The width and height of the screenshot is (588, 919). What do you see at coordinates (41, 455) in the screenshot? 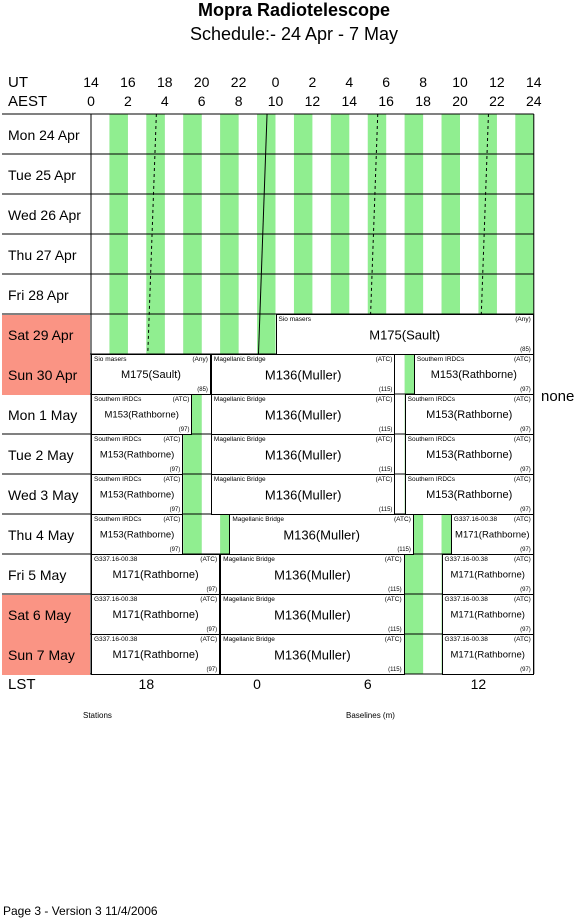
I see `day-label: Tue 2 May` at bounding box center [41, 455].